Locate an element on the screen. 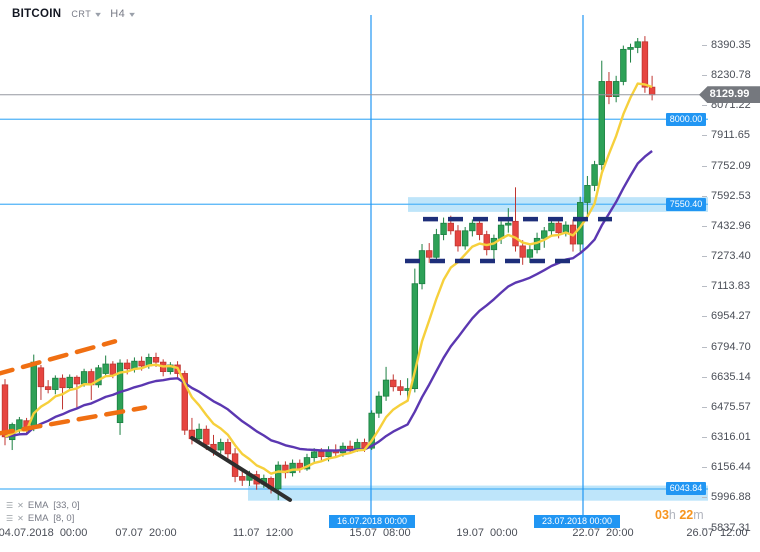 This screenshot has height=552, width=760. price-axis-label: 7592.53 is located at coordinates (731, 195).